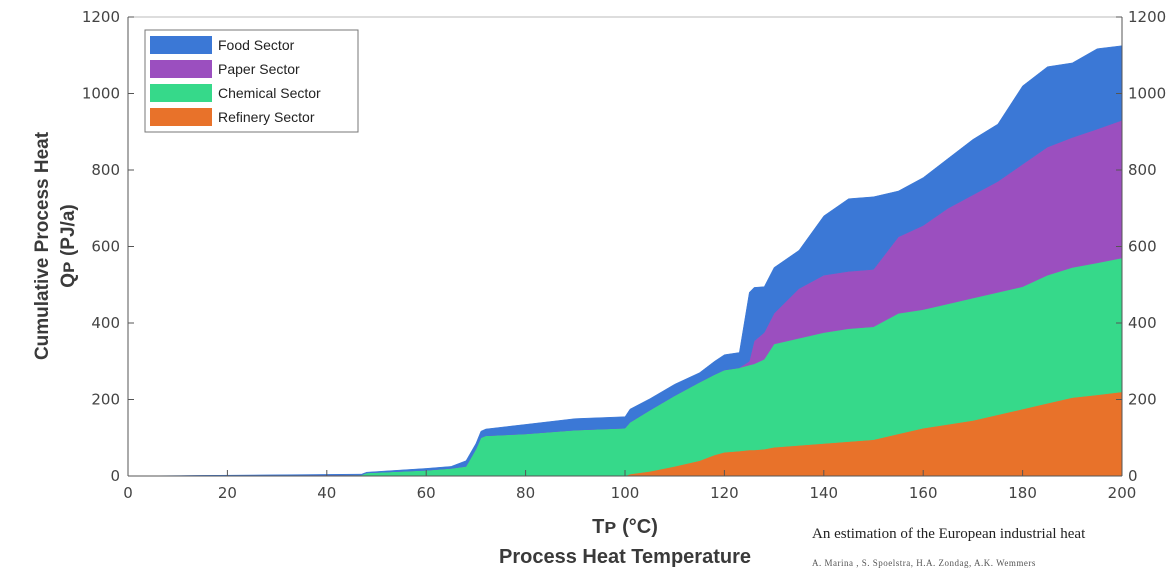  I want to click on x-tick-label: 0, so click(128, 493).